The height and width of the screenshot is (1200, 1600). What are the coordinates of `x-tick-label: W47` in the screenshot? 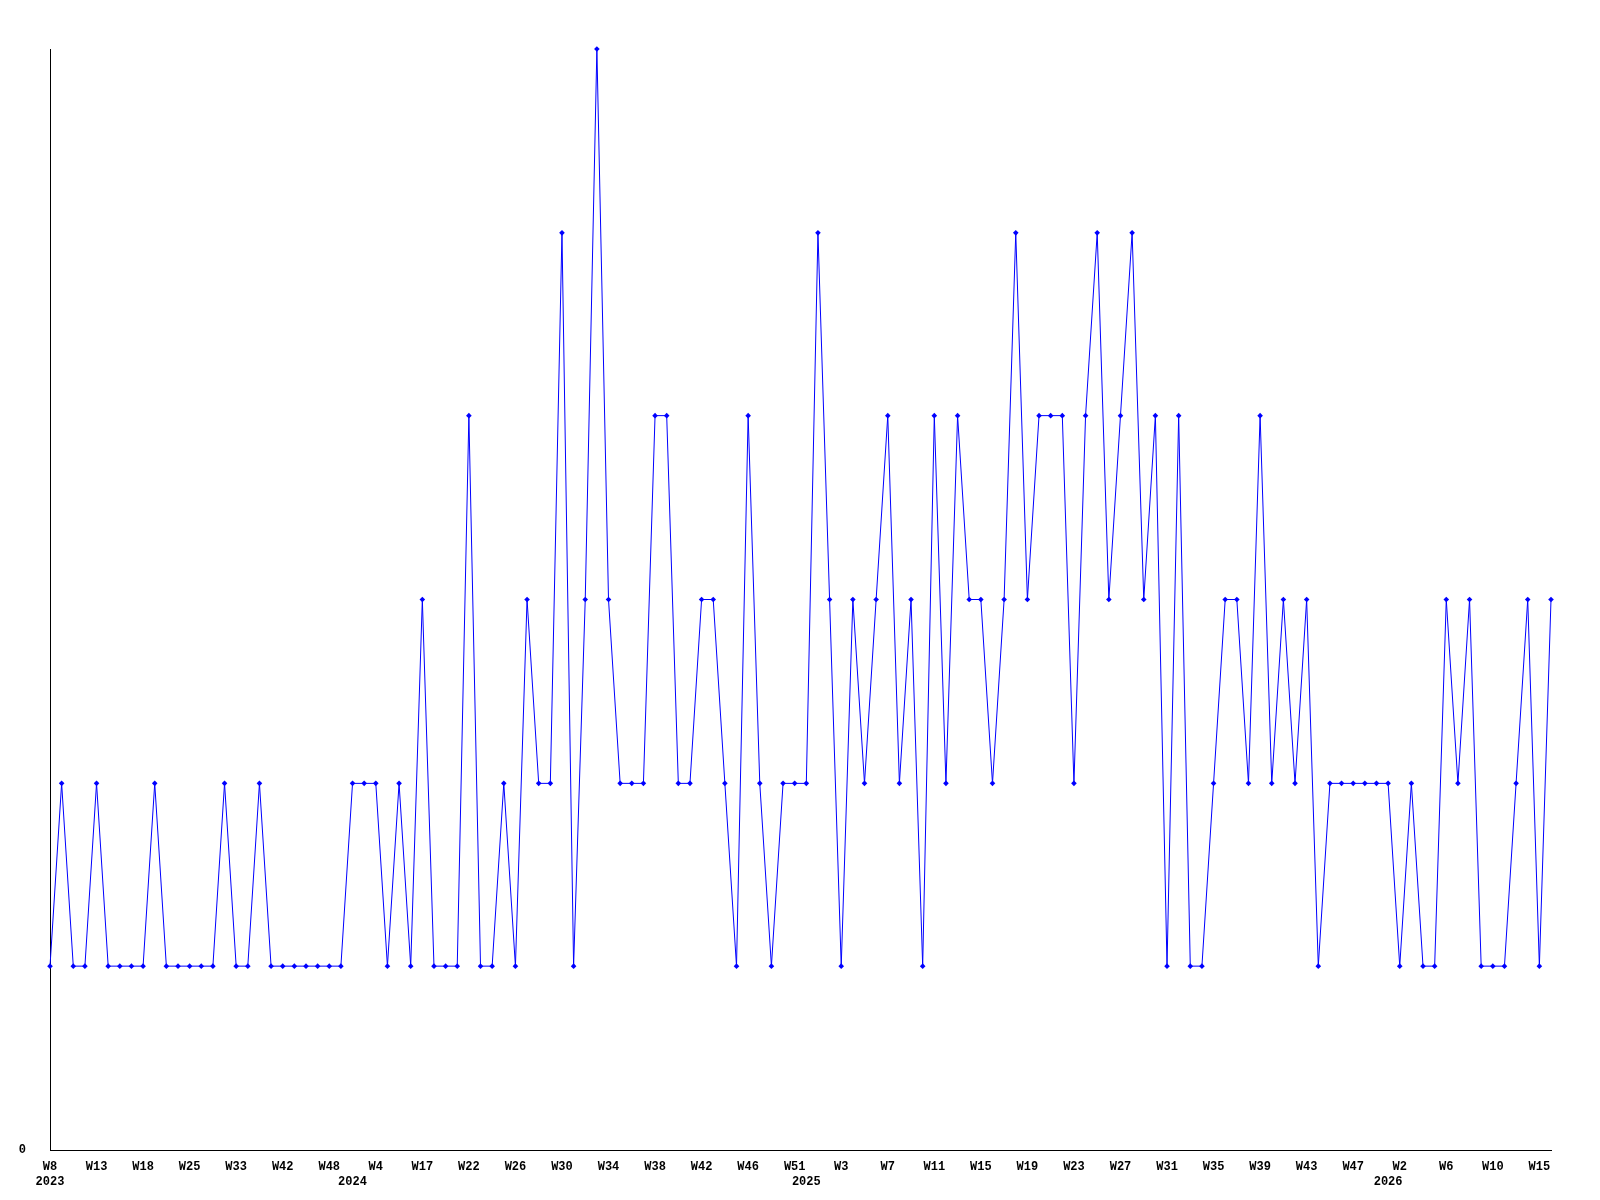 It's located at (1353, 1167).